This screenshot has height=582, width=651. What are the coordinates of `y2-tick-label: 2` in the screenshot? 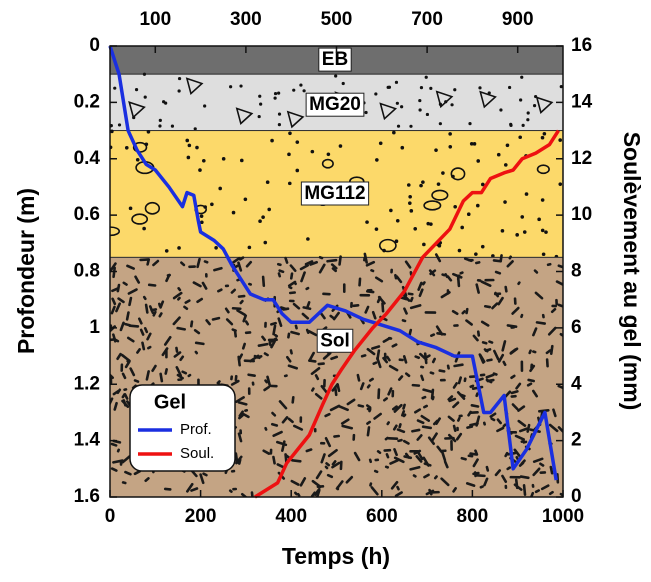 It's located at (576, 440).